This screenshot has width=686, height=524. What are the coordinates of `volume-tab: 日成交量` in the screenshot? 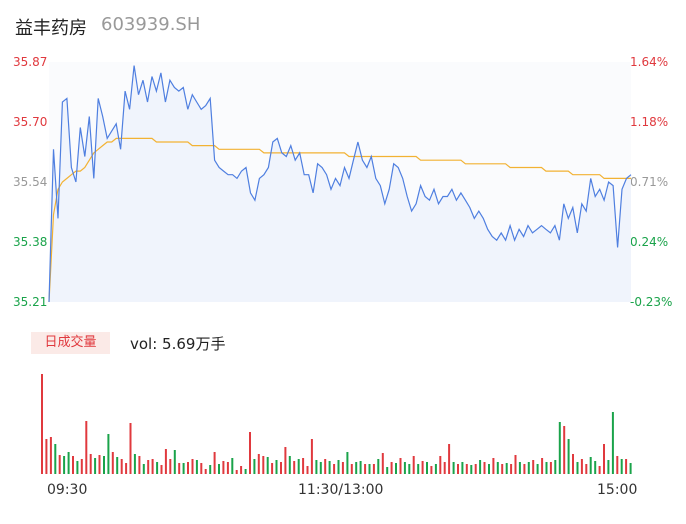 It's located at (70, 343).